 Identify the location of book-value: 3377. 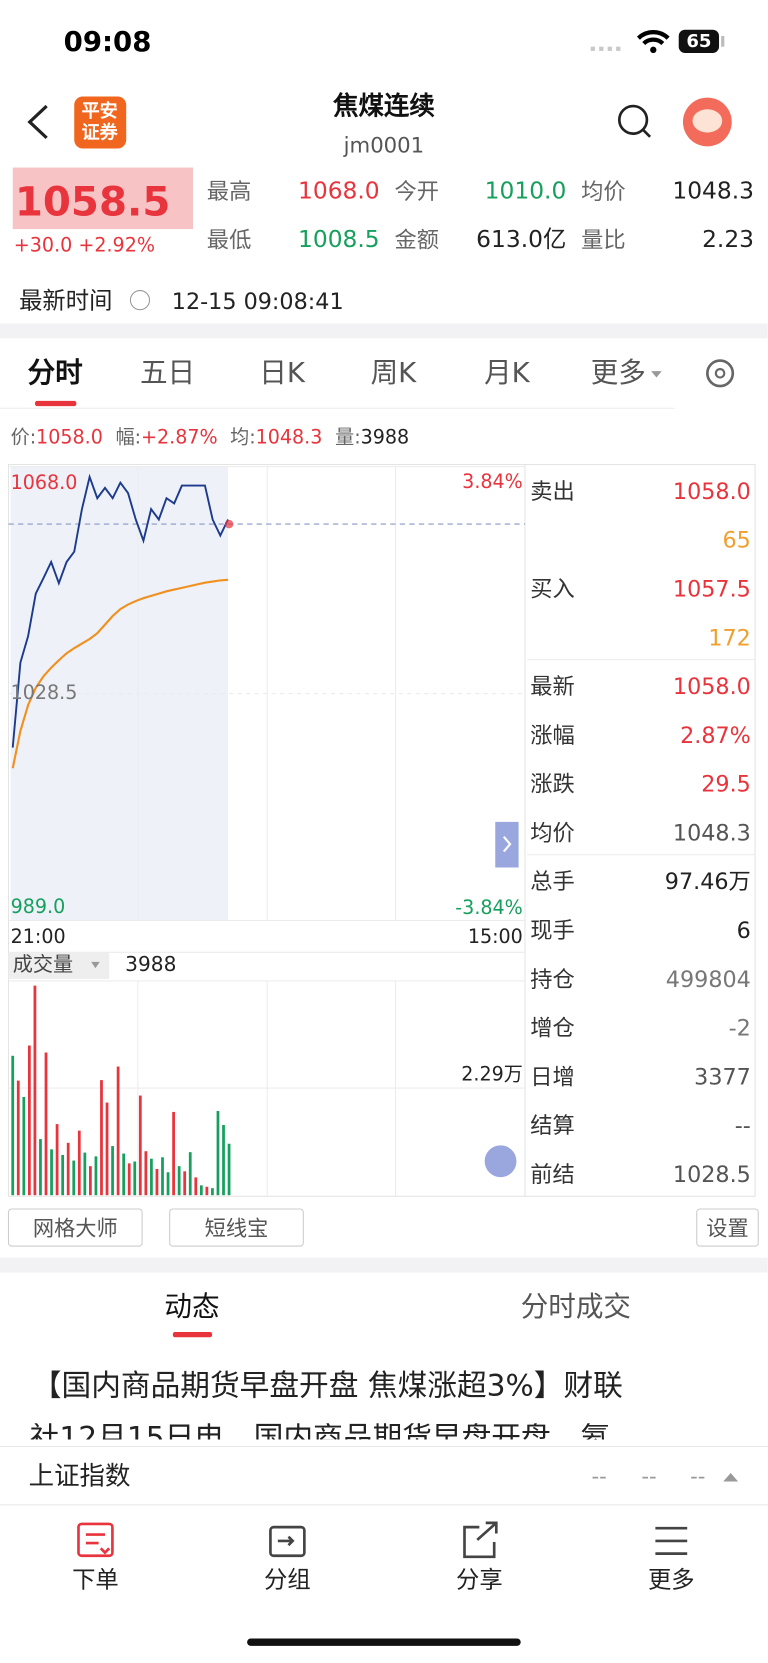
(722, 1077).